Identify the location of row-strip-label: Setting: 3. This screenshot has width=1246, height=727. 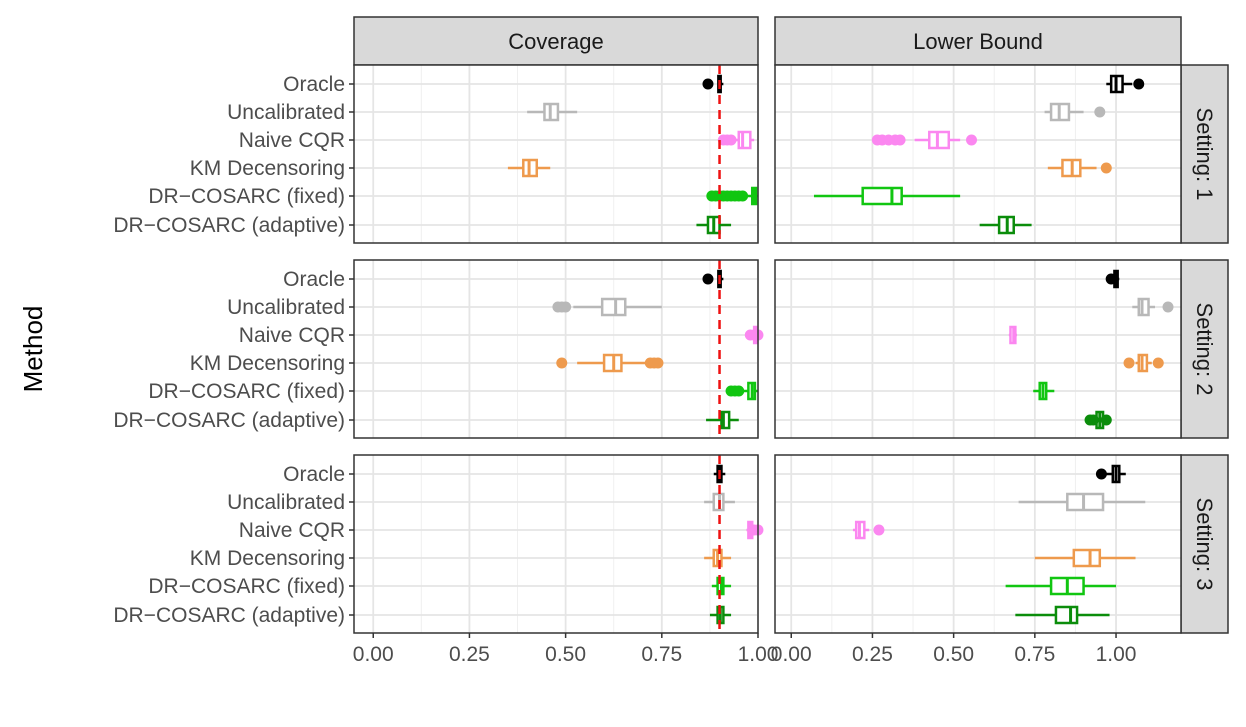
(1204, 544).